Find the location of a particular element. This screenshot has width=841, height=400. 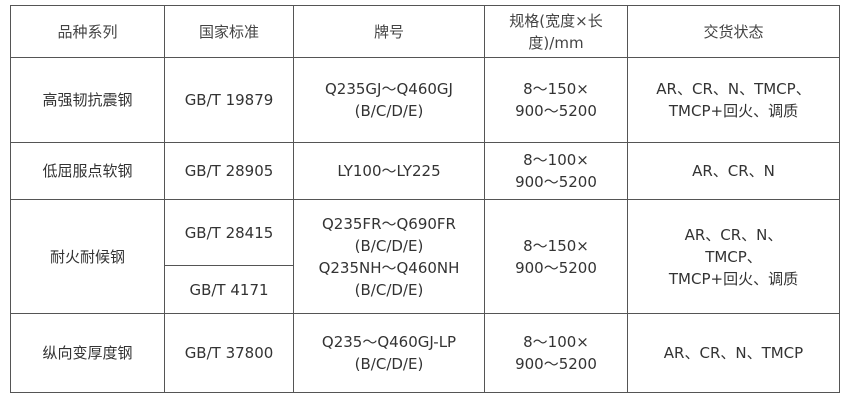

series-cell: 低屈服点软钢 is located at coordinates (87, 171).